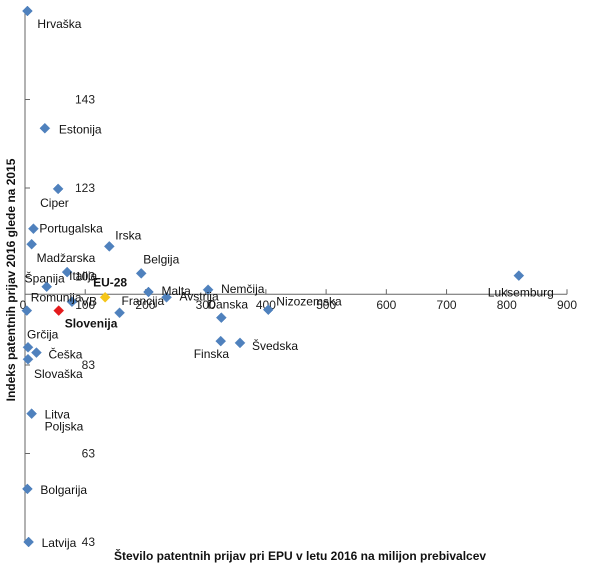  I want to click on x-tick-label: 100, so click(85, 305).